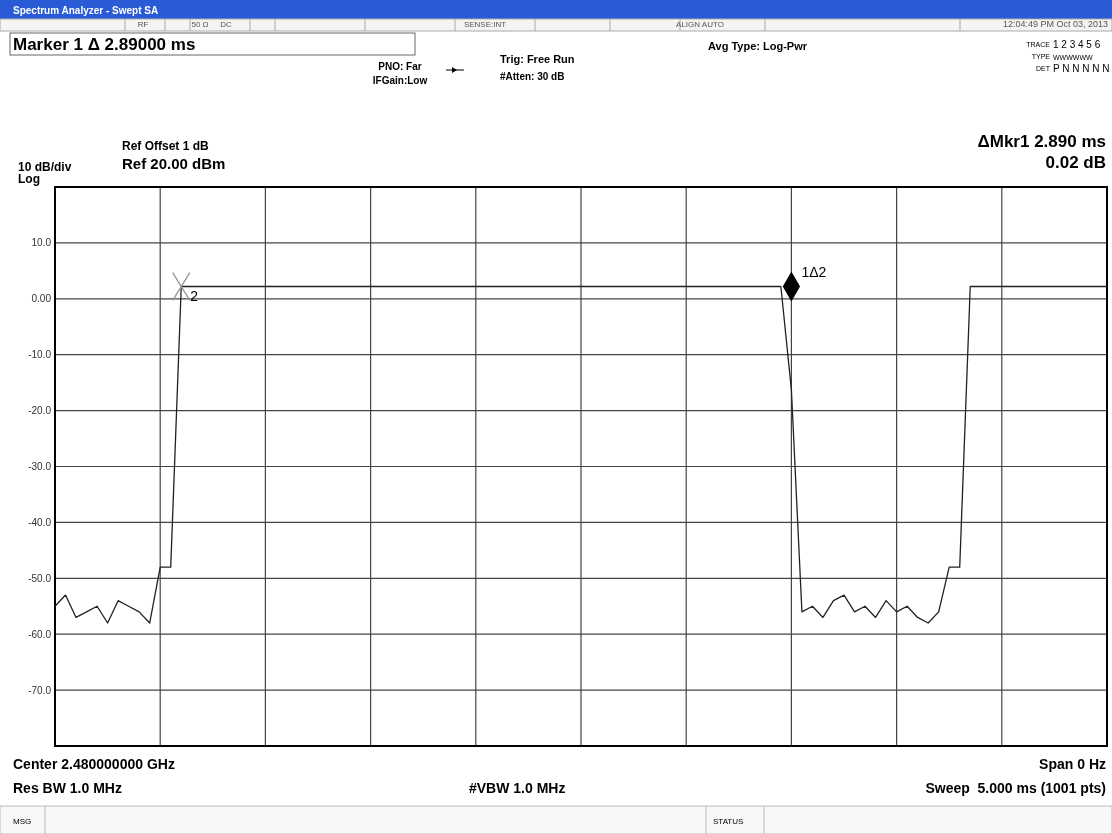  Describe the element at coordinates (40, 578) in the screenshot. I see `y-tick-label: -50.0` at that location.